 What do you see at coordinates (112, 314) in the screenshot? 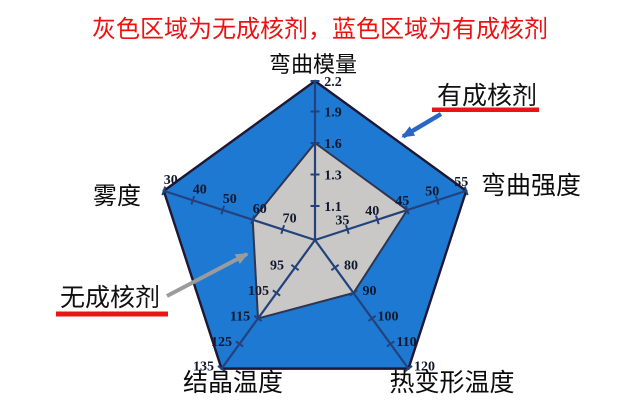
I see `without-agent-underline` at bounding box center [112, 314].